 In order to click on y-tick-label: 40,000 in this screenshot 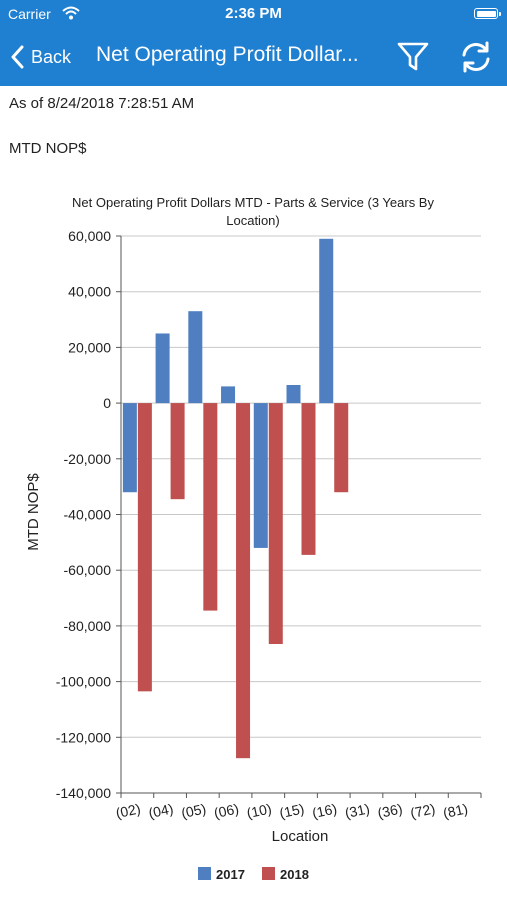, I will do `click(89, 292)`.